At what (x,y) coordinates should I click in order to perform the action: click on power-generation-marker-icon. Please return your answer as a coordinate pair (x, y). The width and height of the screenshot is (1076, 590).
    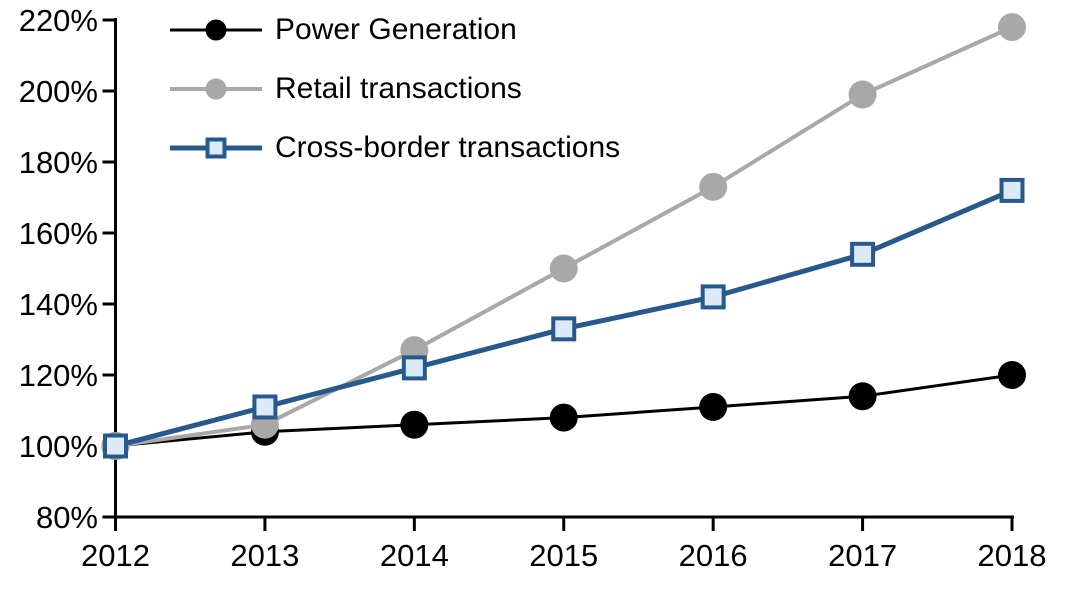
    Looking at the image, I should click on (216, 30).